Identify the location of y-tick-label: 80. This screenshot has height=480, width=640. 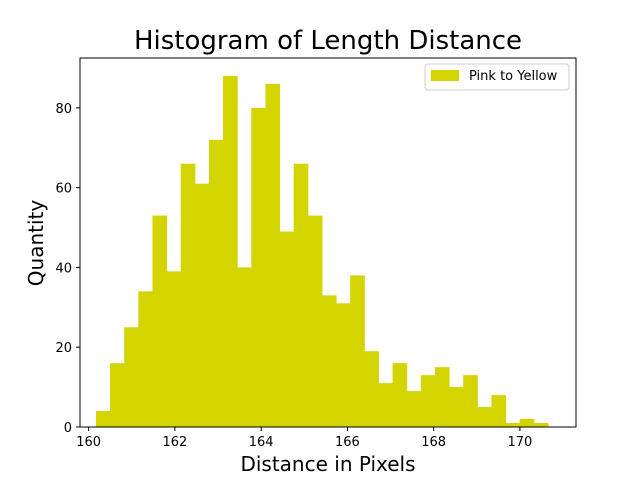
(63, 109).